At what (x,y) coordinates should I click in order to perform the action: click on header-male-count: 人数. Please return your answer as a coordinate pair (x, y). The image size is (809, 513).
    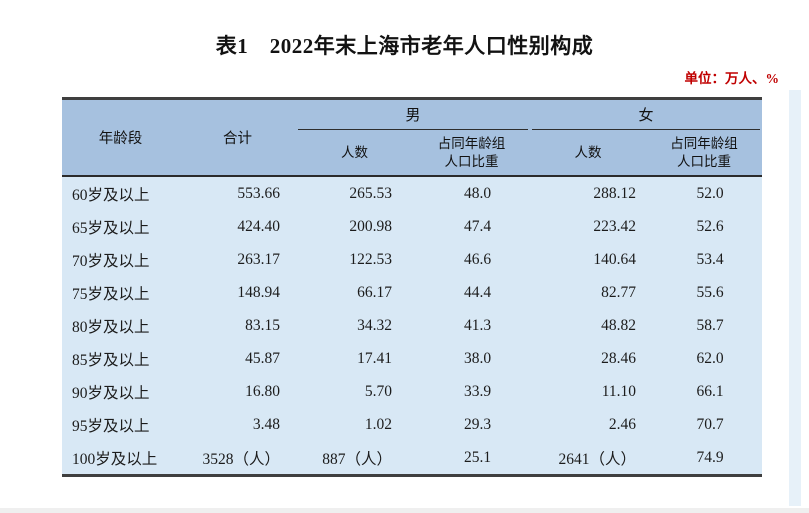
    Looking at the image, I should click on (354, 152).